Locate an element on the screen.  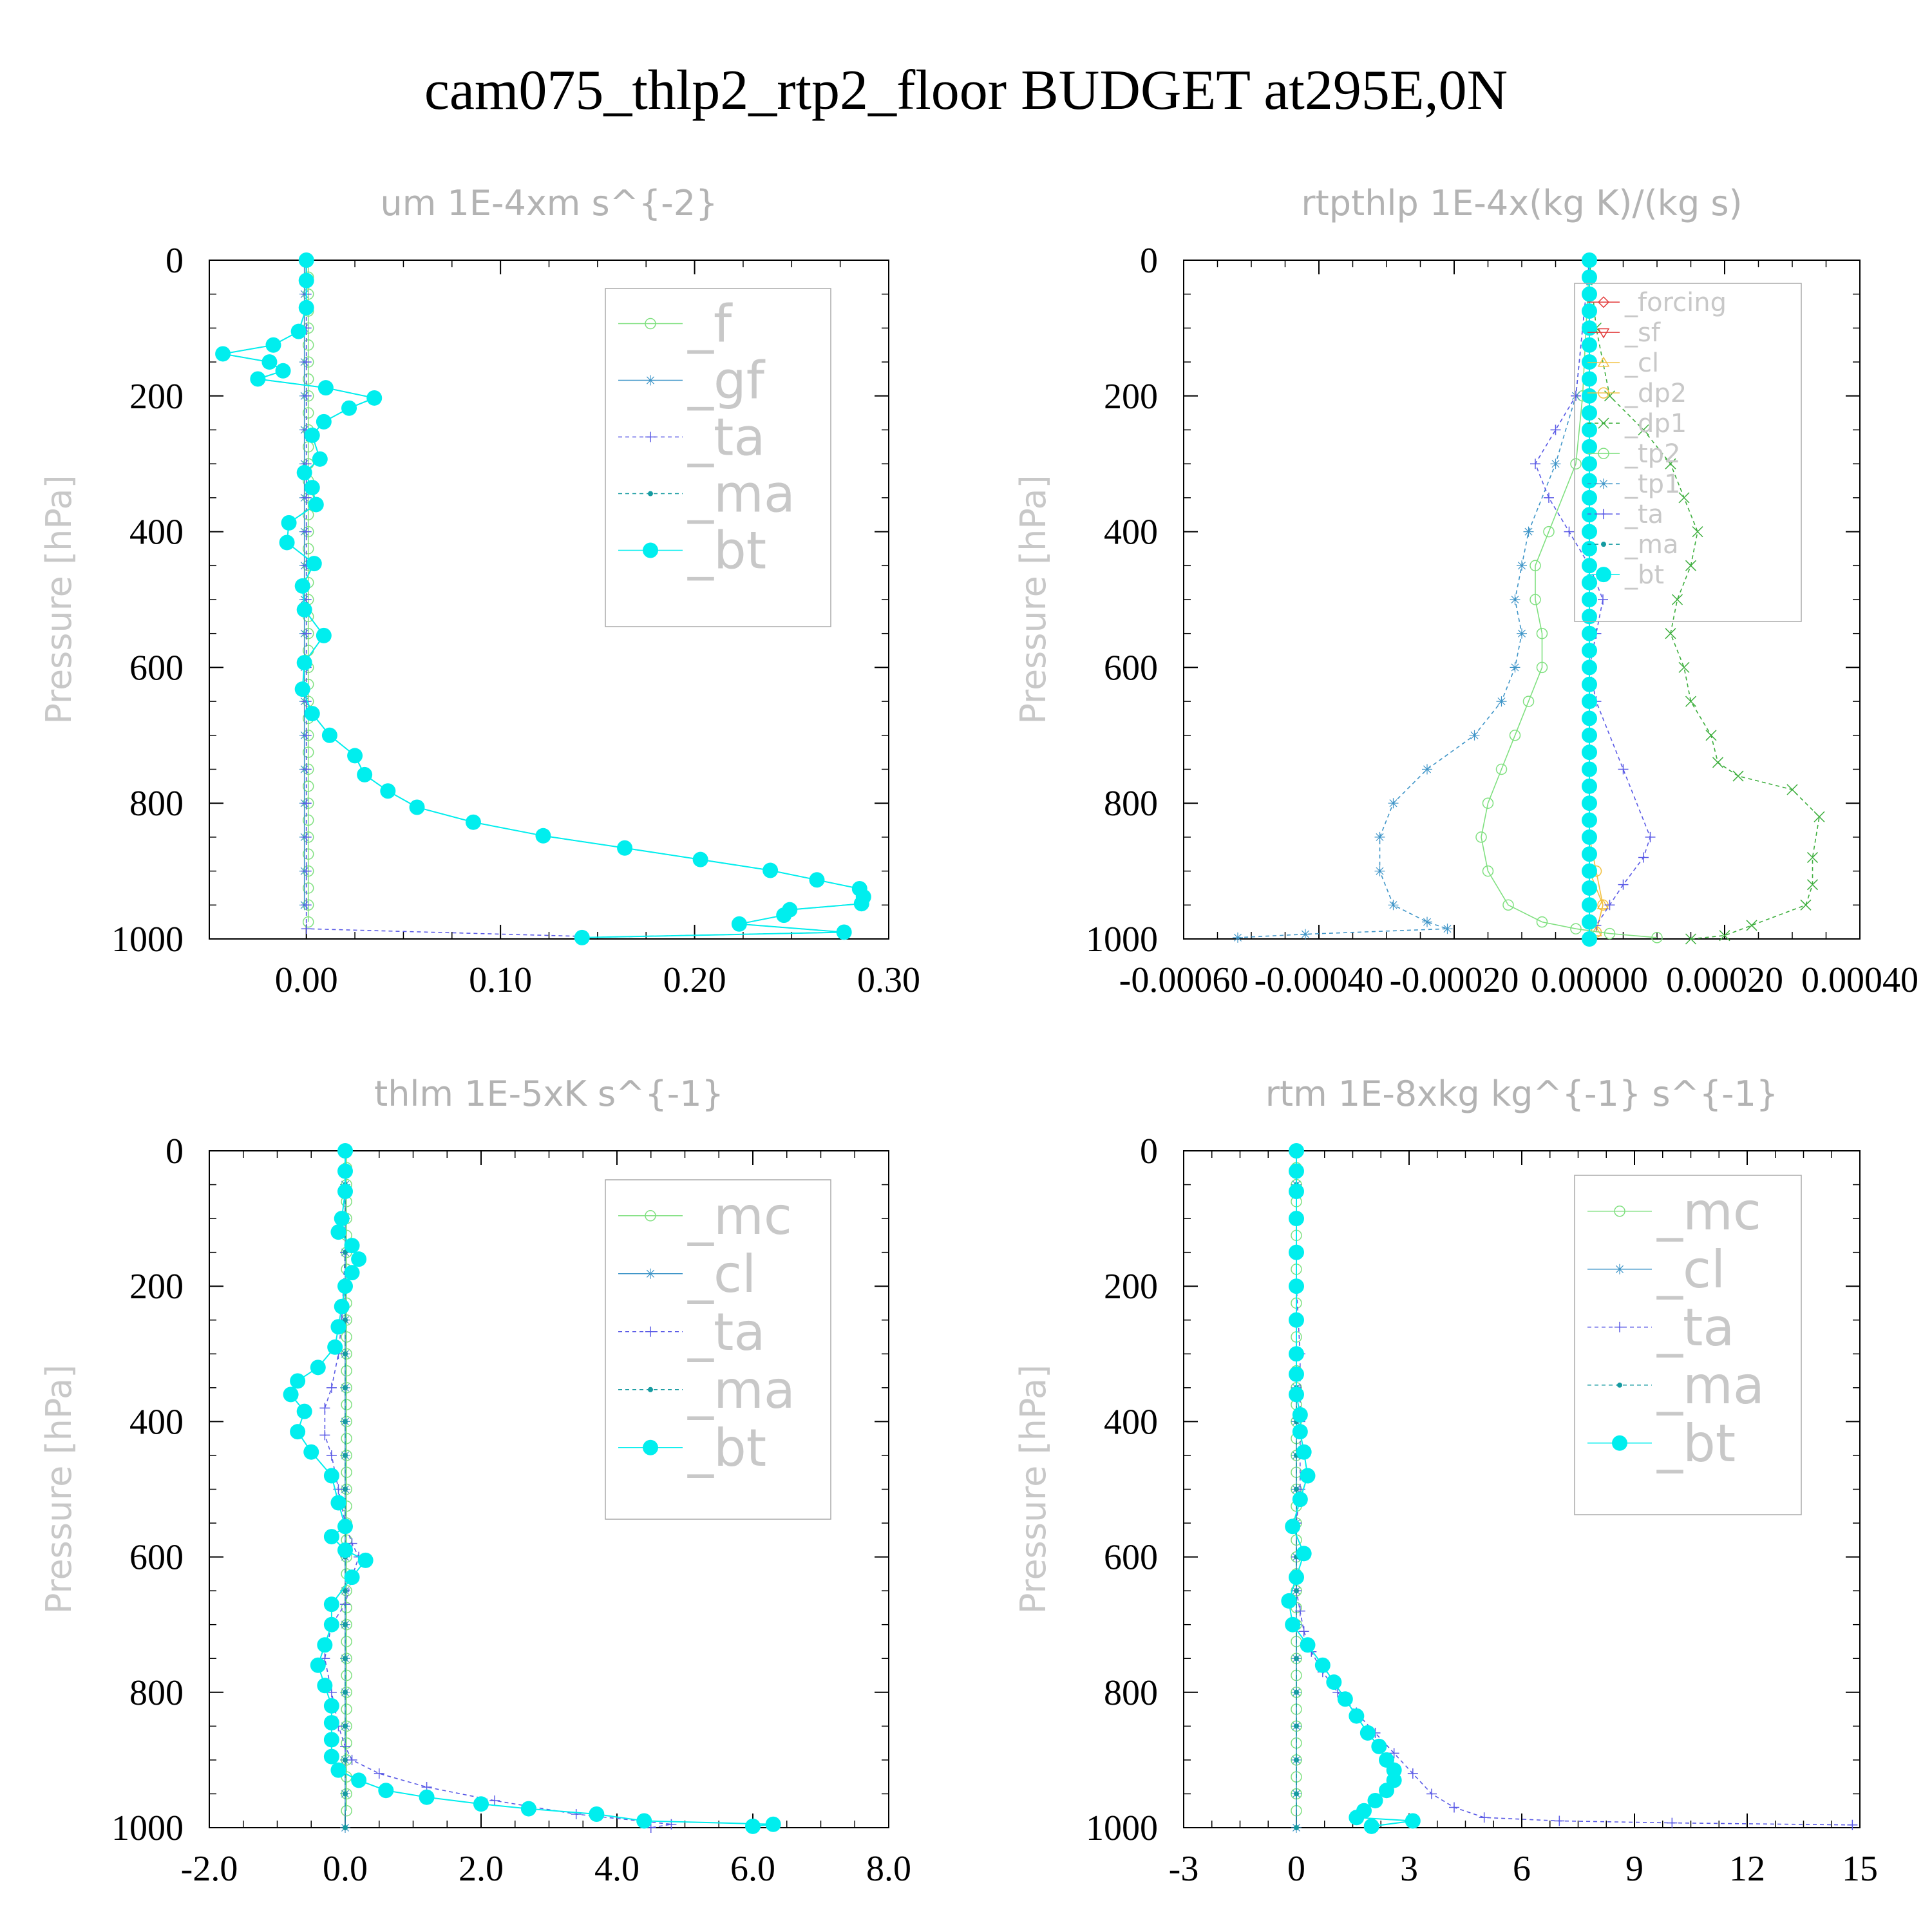
legend-label: _tp1 is located at coordinates (1653, 484).